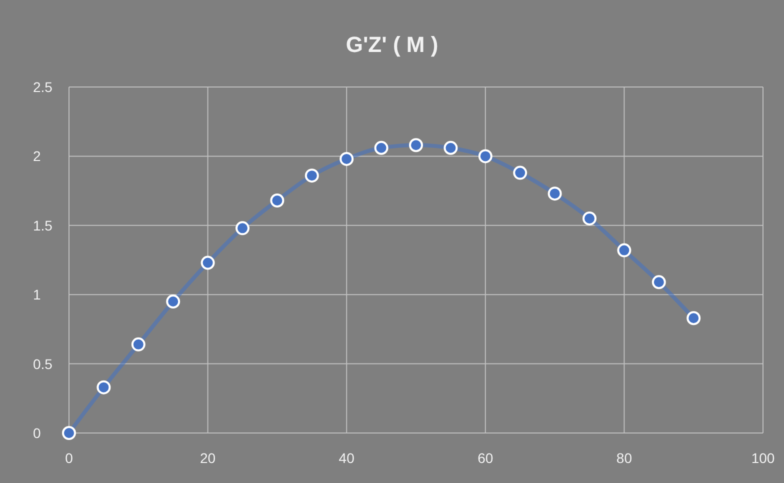 The width and height of the screenshot is (784, 483). I want to click on x-tick-label: 60, so click(486, 458).